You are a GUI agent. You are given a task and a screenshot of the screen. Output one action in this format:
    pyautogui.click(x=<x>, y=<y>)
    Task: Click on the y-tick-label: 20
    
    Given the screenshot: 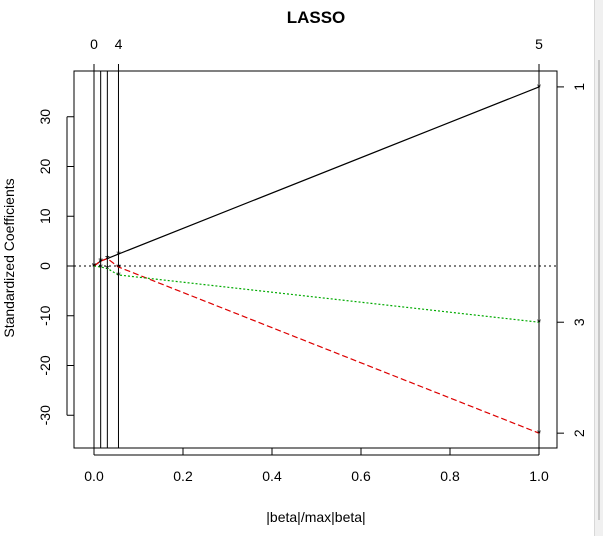 What is the action you would take?
    pyautogui.click(x=45, y=167)
    